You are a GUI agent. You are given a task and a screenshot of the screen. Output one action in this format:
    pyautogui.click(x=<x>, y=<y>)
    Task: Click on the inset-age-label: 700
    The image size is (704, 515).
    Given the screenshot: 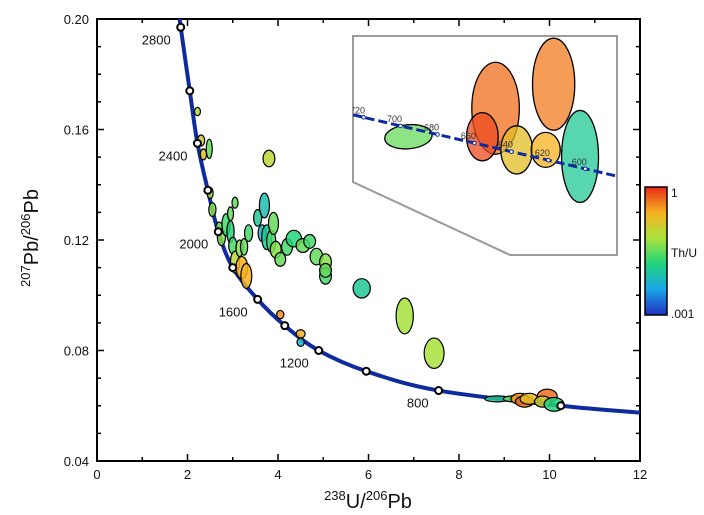 What is the action you would take?
    pyautogui.click(x=394, y=119)
    